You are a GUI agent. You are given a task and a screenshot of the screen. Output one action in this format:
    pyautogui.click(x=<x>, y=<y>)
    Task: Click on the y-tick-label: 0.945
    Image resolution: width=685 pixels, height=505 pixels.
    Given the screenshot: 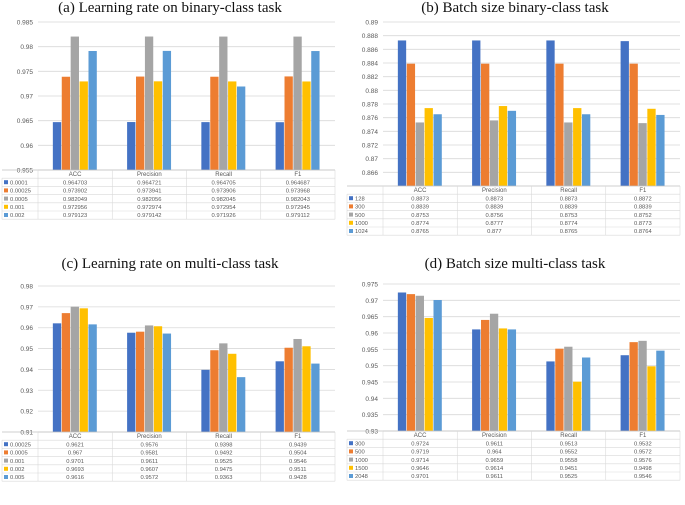 What is the action you would take?
    pyautogui.click(x=370, y=383)
    